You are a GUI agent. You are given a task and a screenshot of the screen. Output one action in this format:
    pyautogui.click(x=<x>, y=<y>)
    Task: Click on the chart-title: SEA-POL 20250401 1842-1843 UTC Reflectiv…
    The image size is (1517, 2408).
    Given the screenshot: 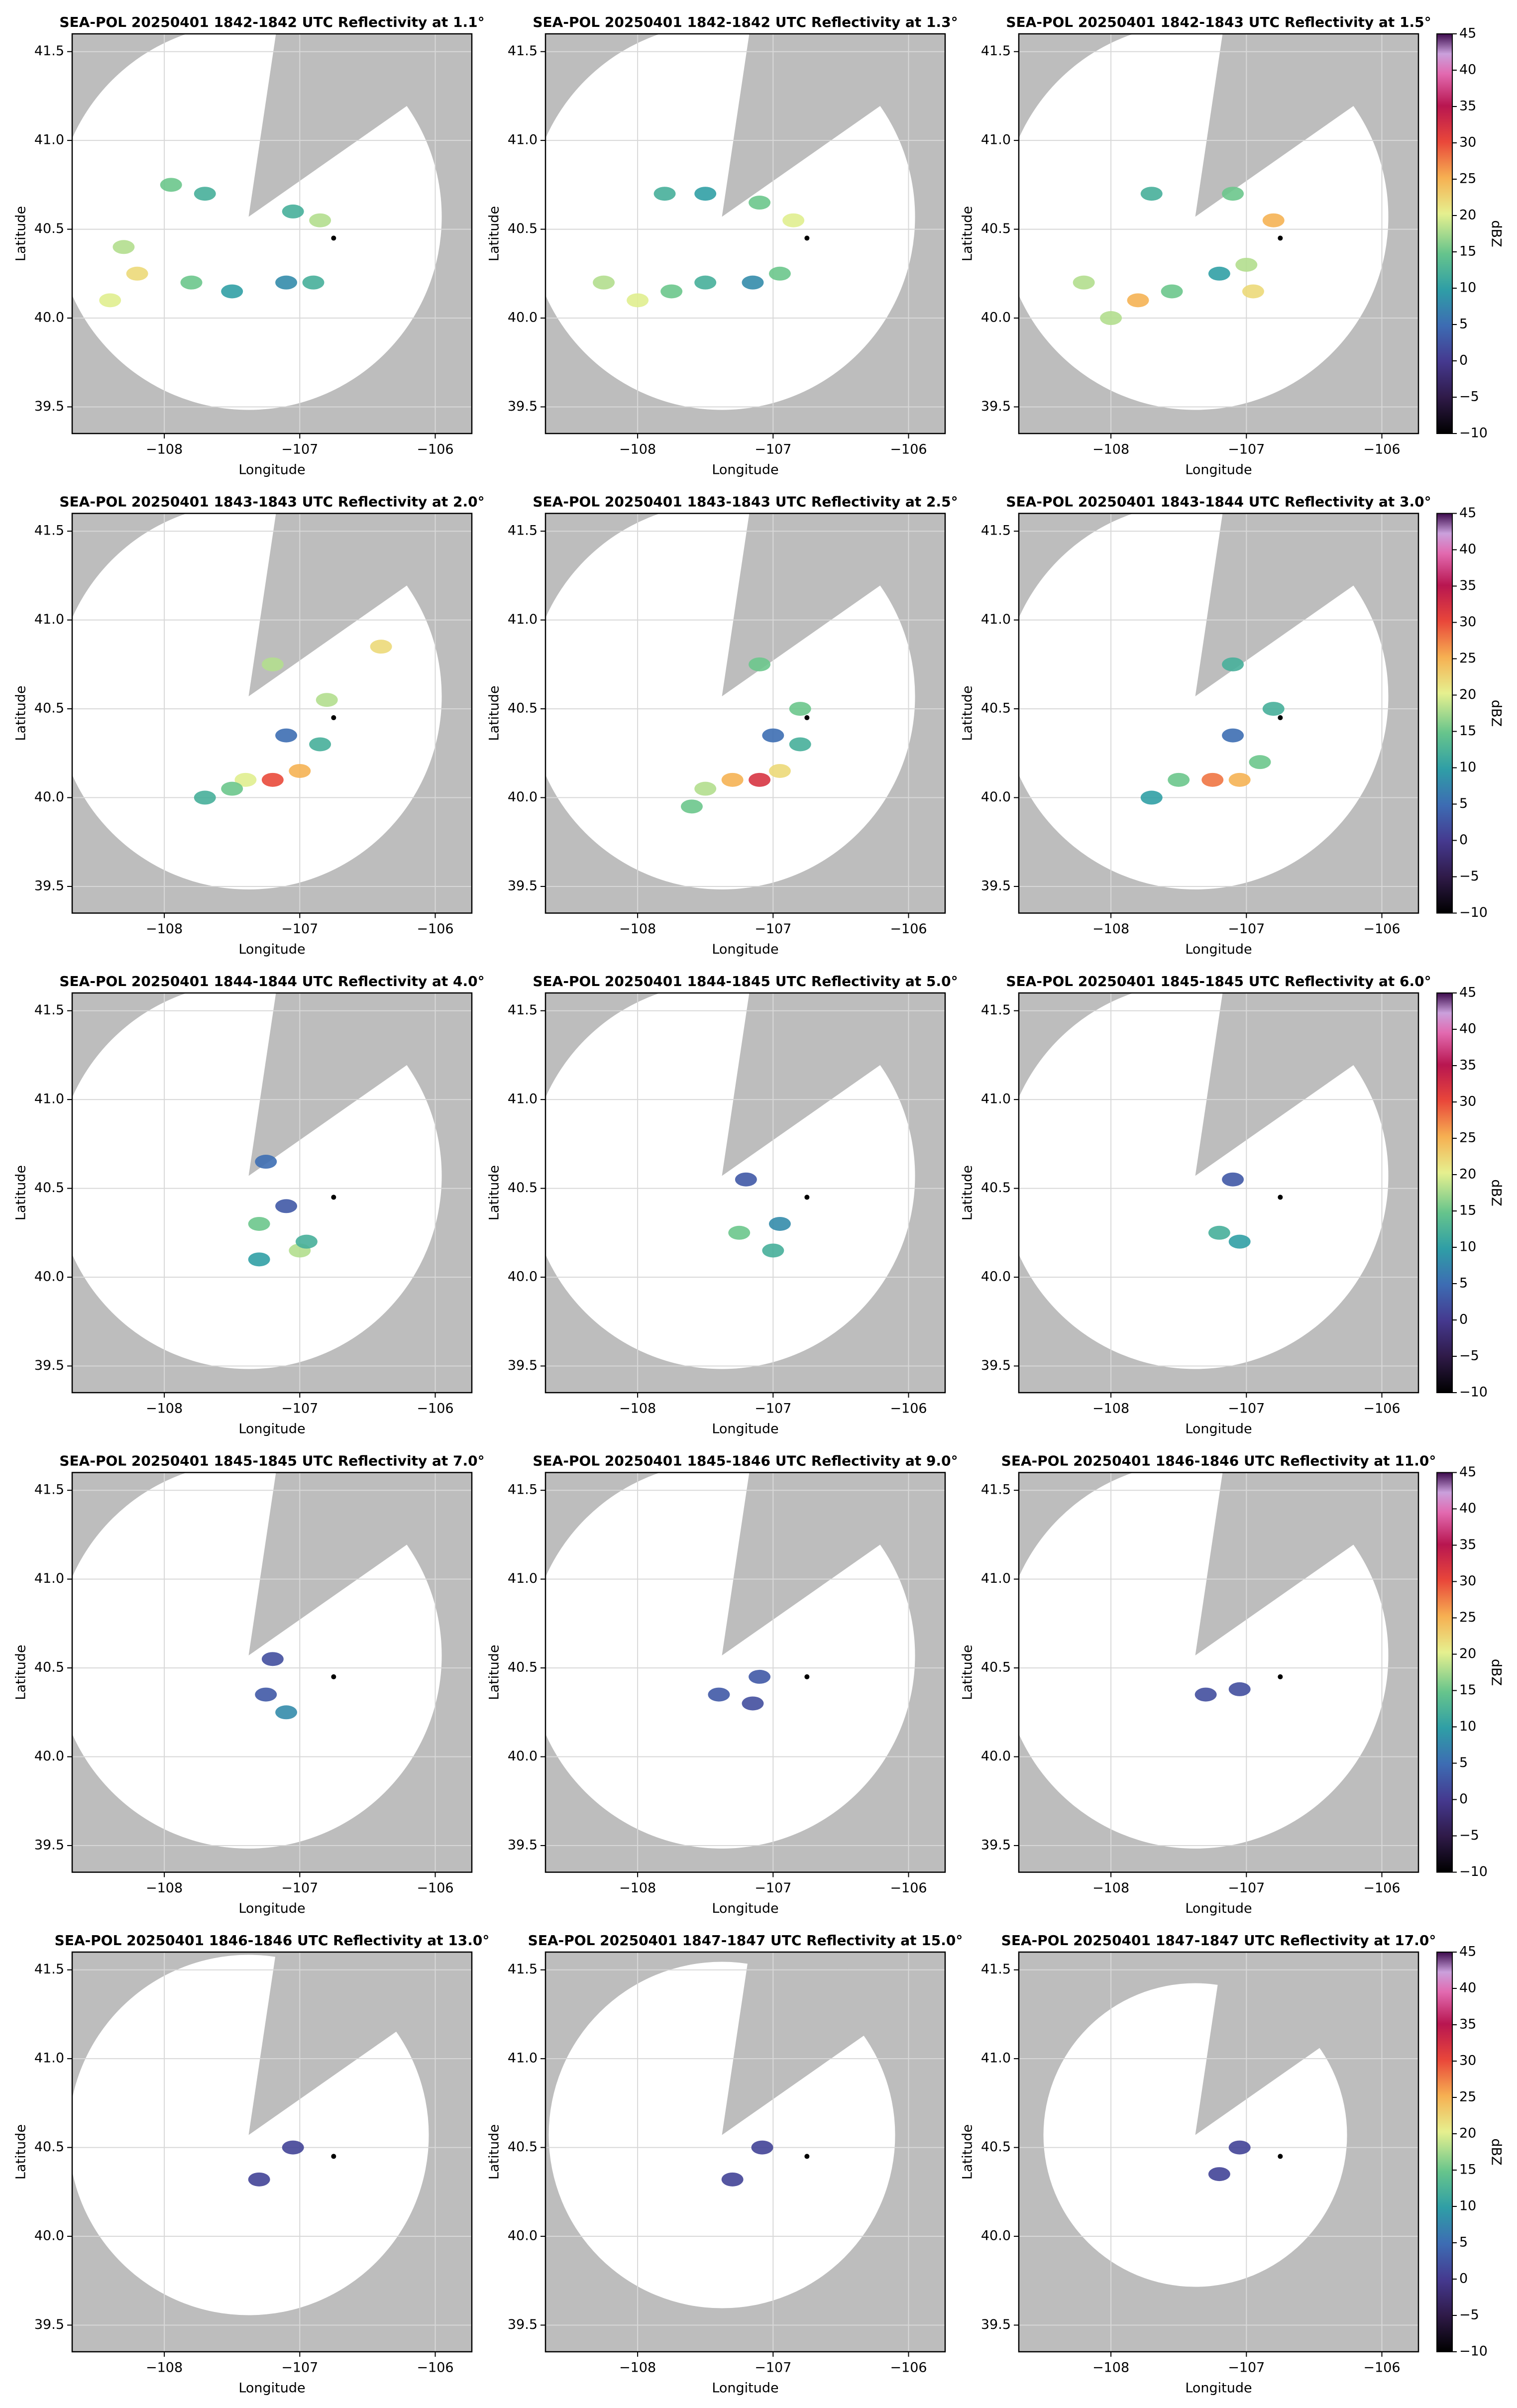 What is the action you would take?
    pyautogui.click(x=1218, y=22)
    